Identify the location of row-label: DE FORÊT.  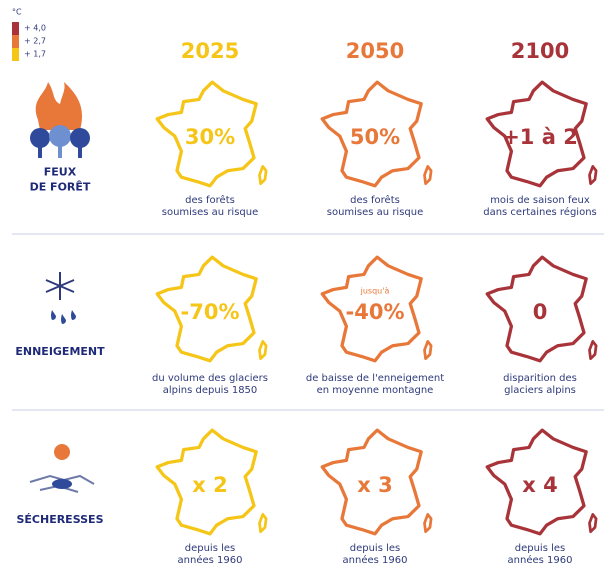
(60, 187).